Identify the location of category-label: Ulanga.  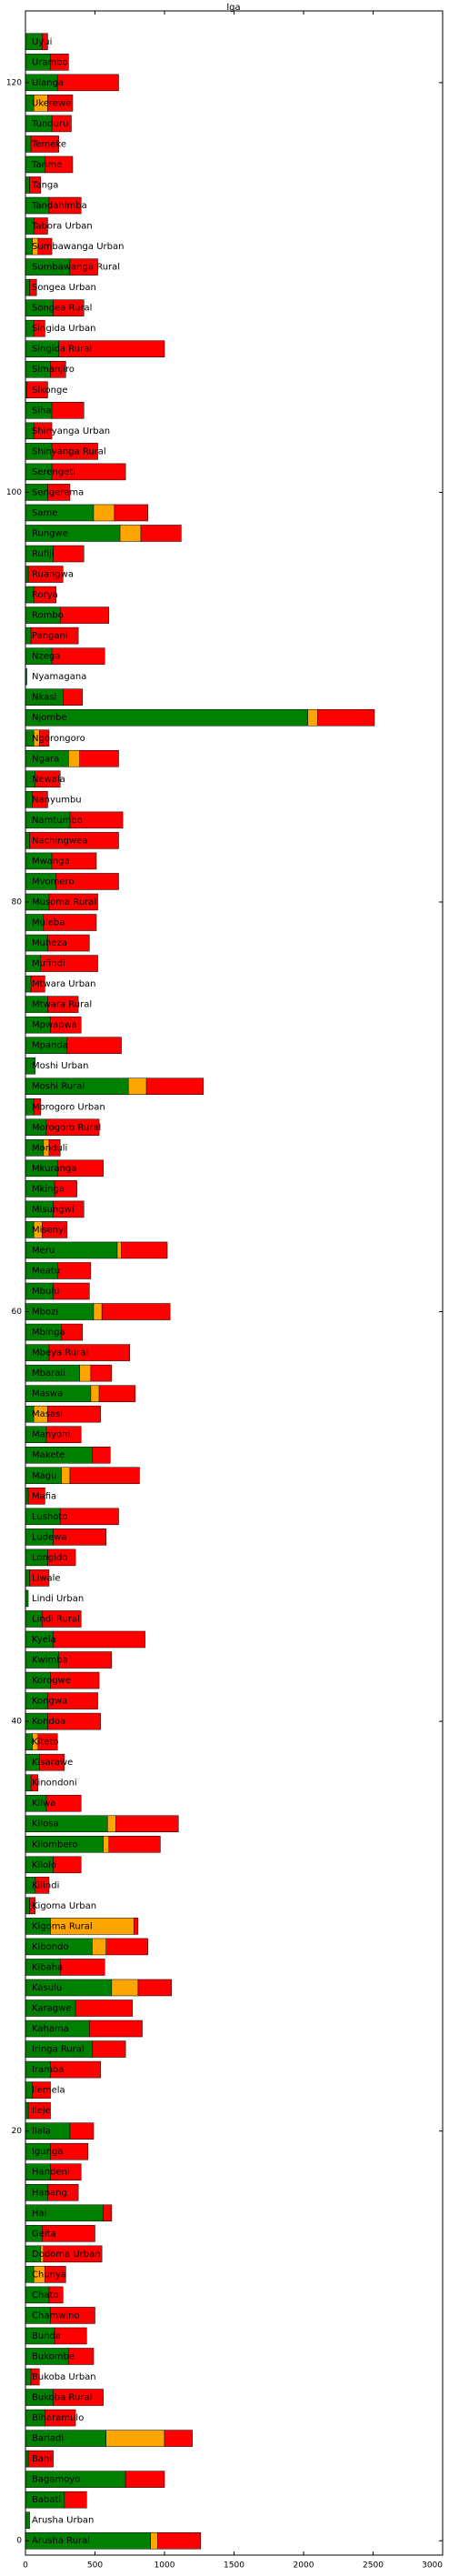
(48, 83).